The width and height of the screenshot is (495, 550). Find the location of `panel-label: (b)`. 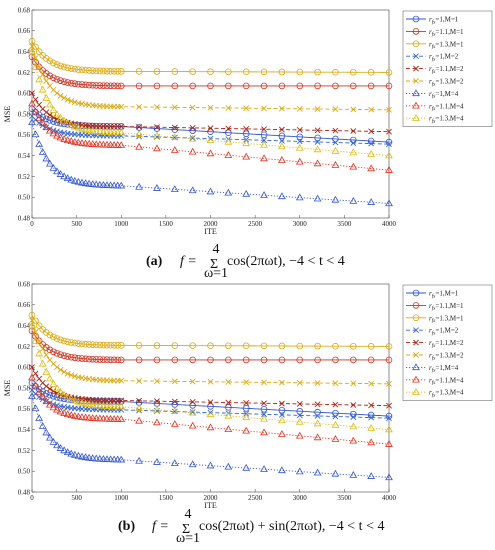

panel-label: (b) is located at coordinates (126, 526).